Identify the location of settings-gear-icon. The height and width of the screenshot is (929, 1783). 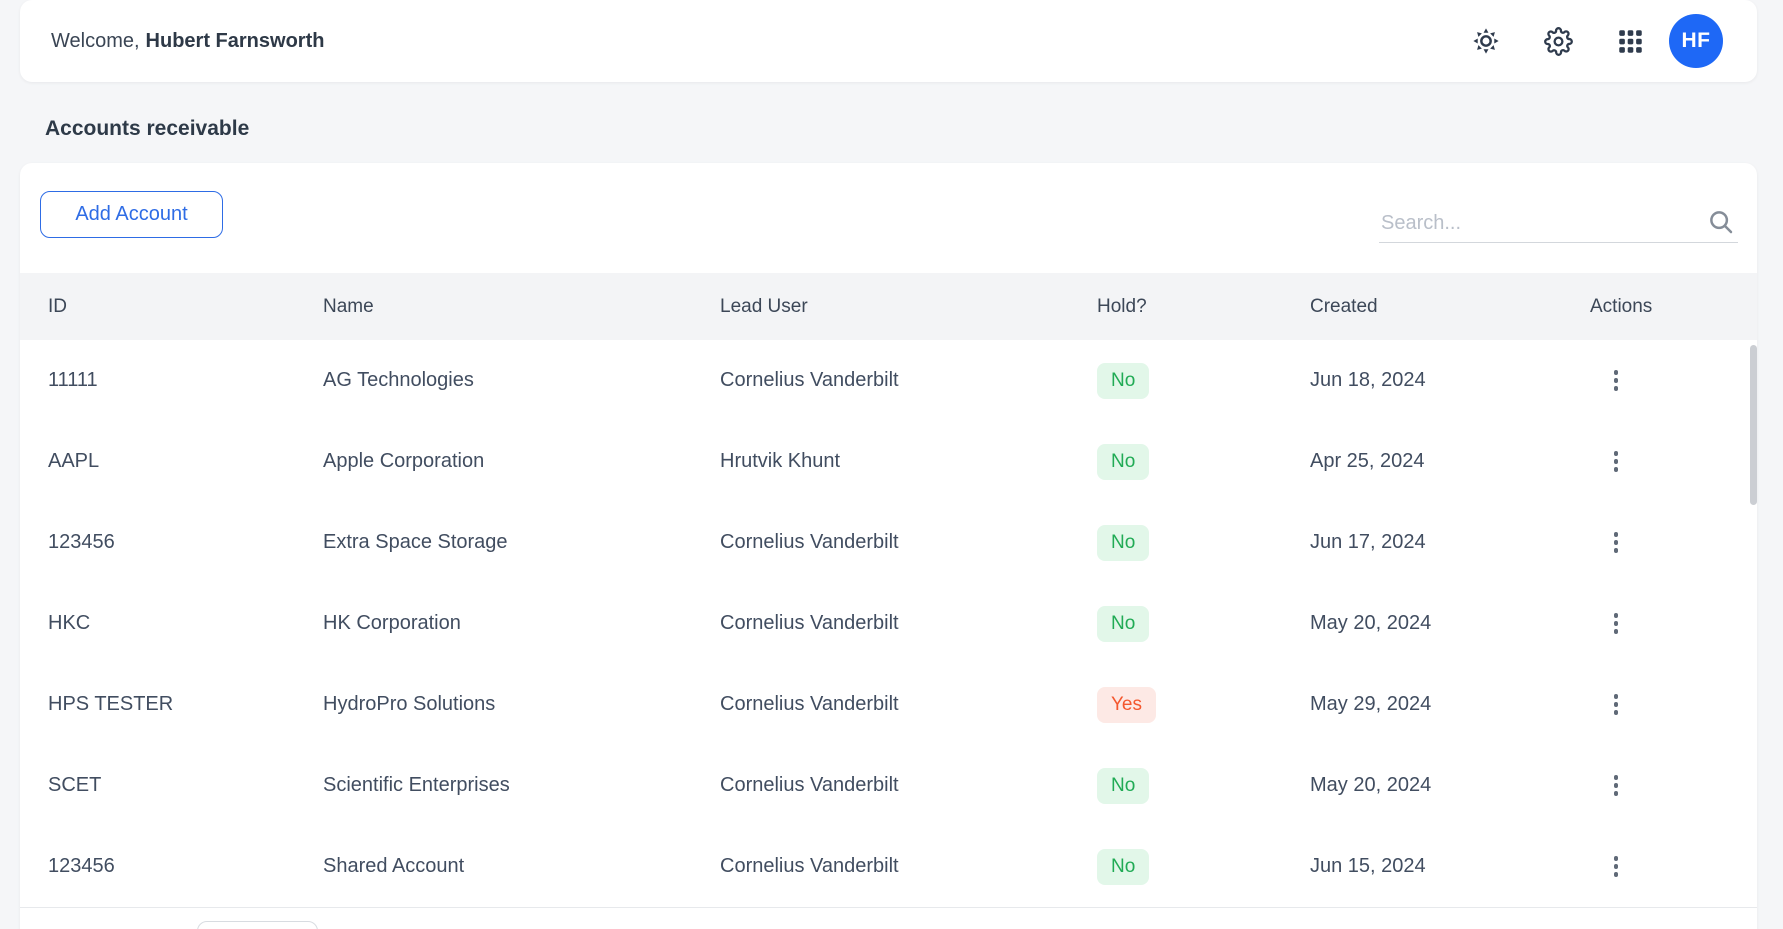
(1558, 41).